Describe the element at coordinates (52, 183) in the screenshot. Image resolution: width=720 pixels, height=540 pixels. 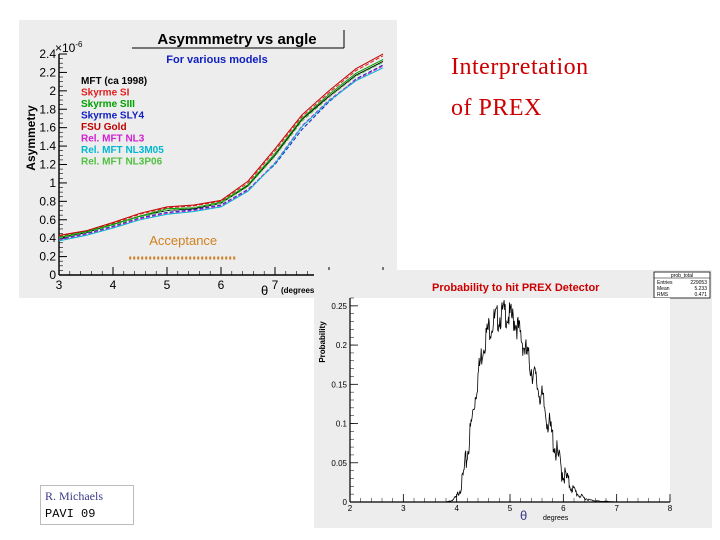
I see `y-tick-label: 1` at that location.